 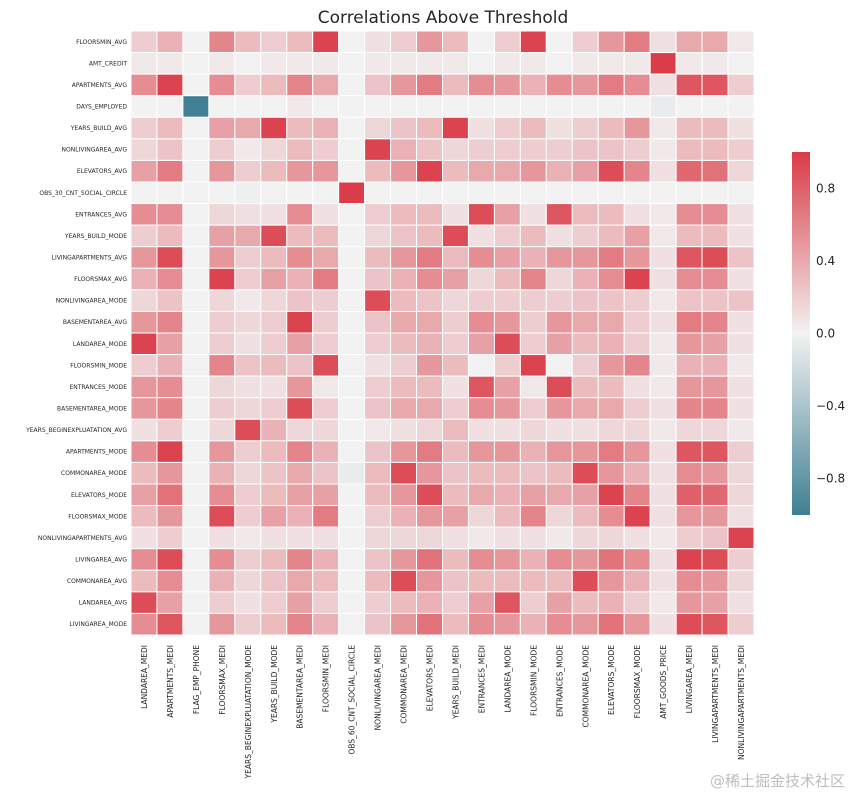 I want to click on chart-title: Correlations Above Threshold, so click(x=443, y=18).